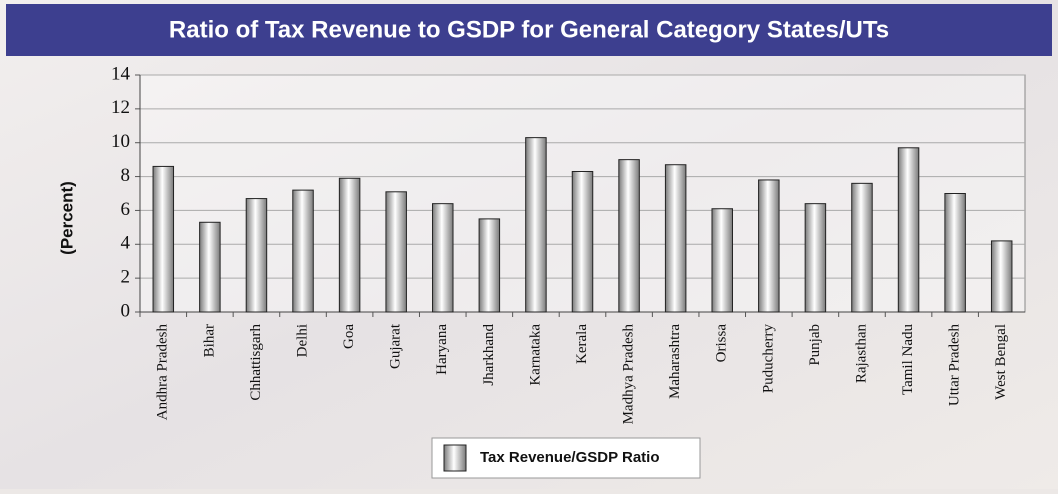  I want to click on x-tick-label: Kerala, so click(582, 344).